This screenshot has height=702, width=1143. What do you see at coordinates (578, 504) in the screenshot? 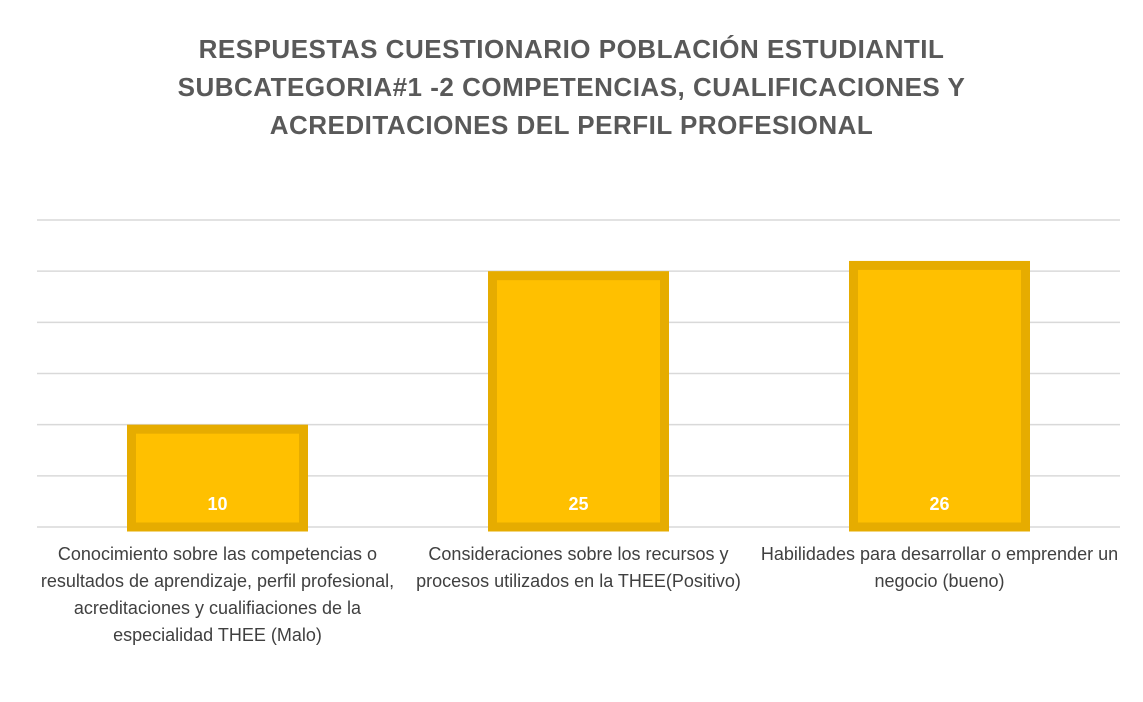
I see `value-label: 25` at bounding box center [578, 504].